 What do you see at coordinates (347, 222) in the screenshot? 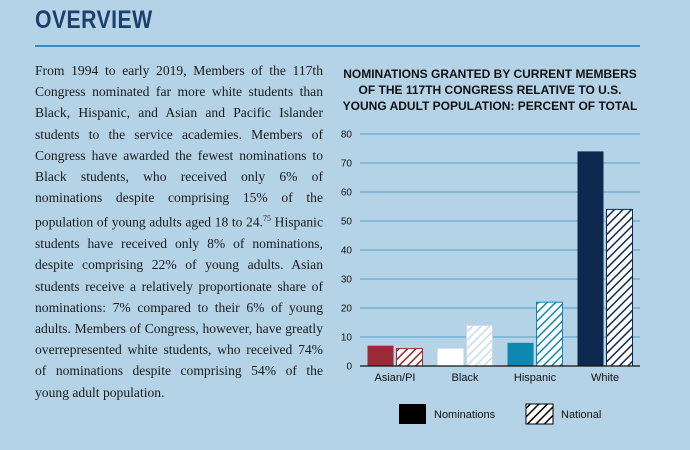
I see `y-tick-label-50: 50` at bounding box center [347, 222].